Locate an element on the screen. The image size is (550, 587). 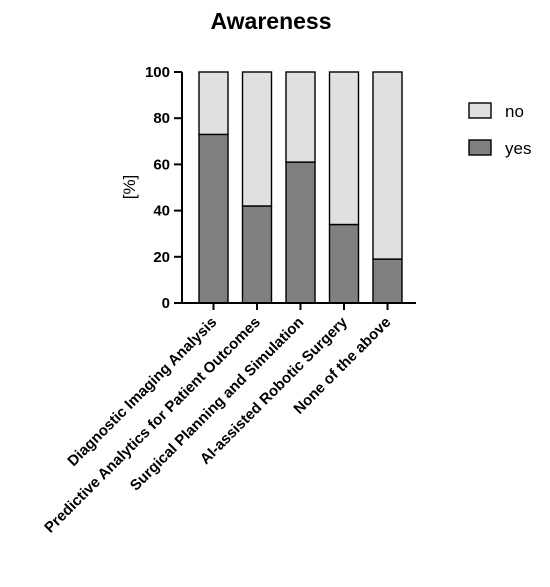
legend-swatch-yes is located at coordinates (480, 147).